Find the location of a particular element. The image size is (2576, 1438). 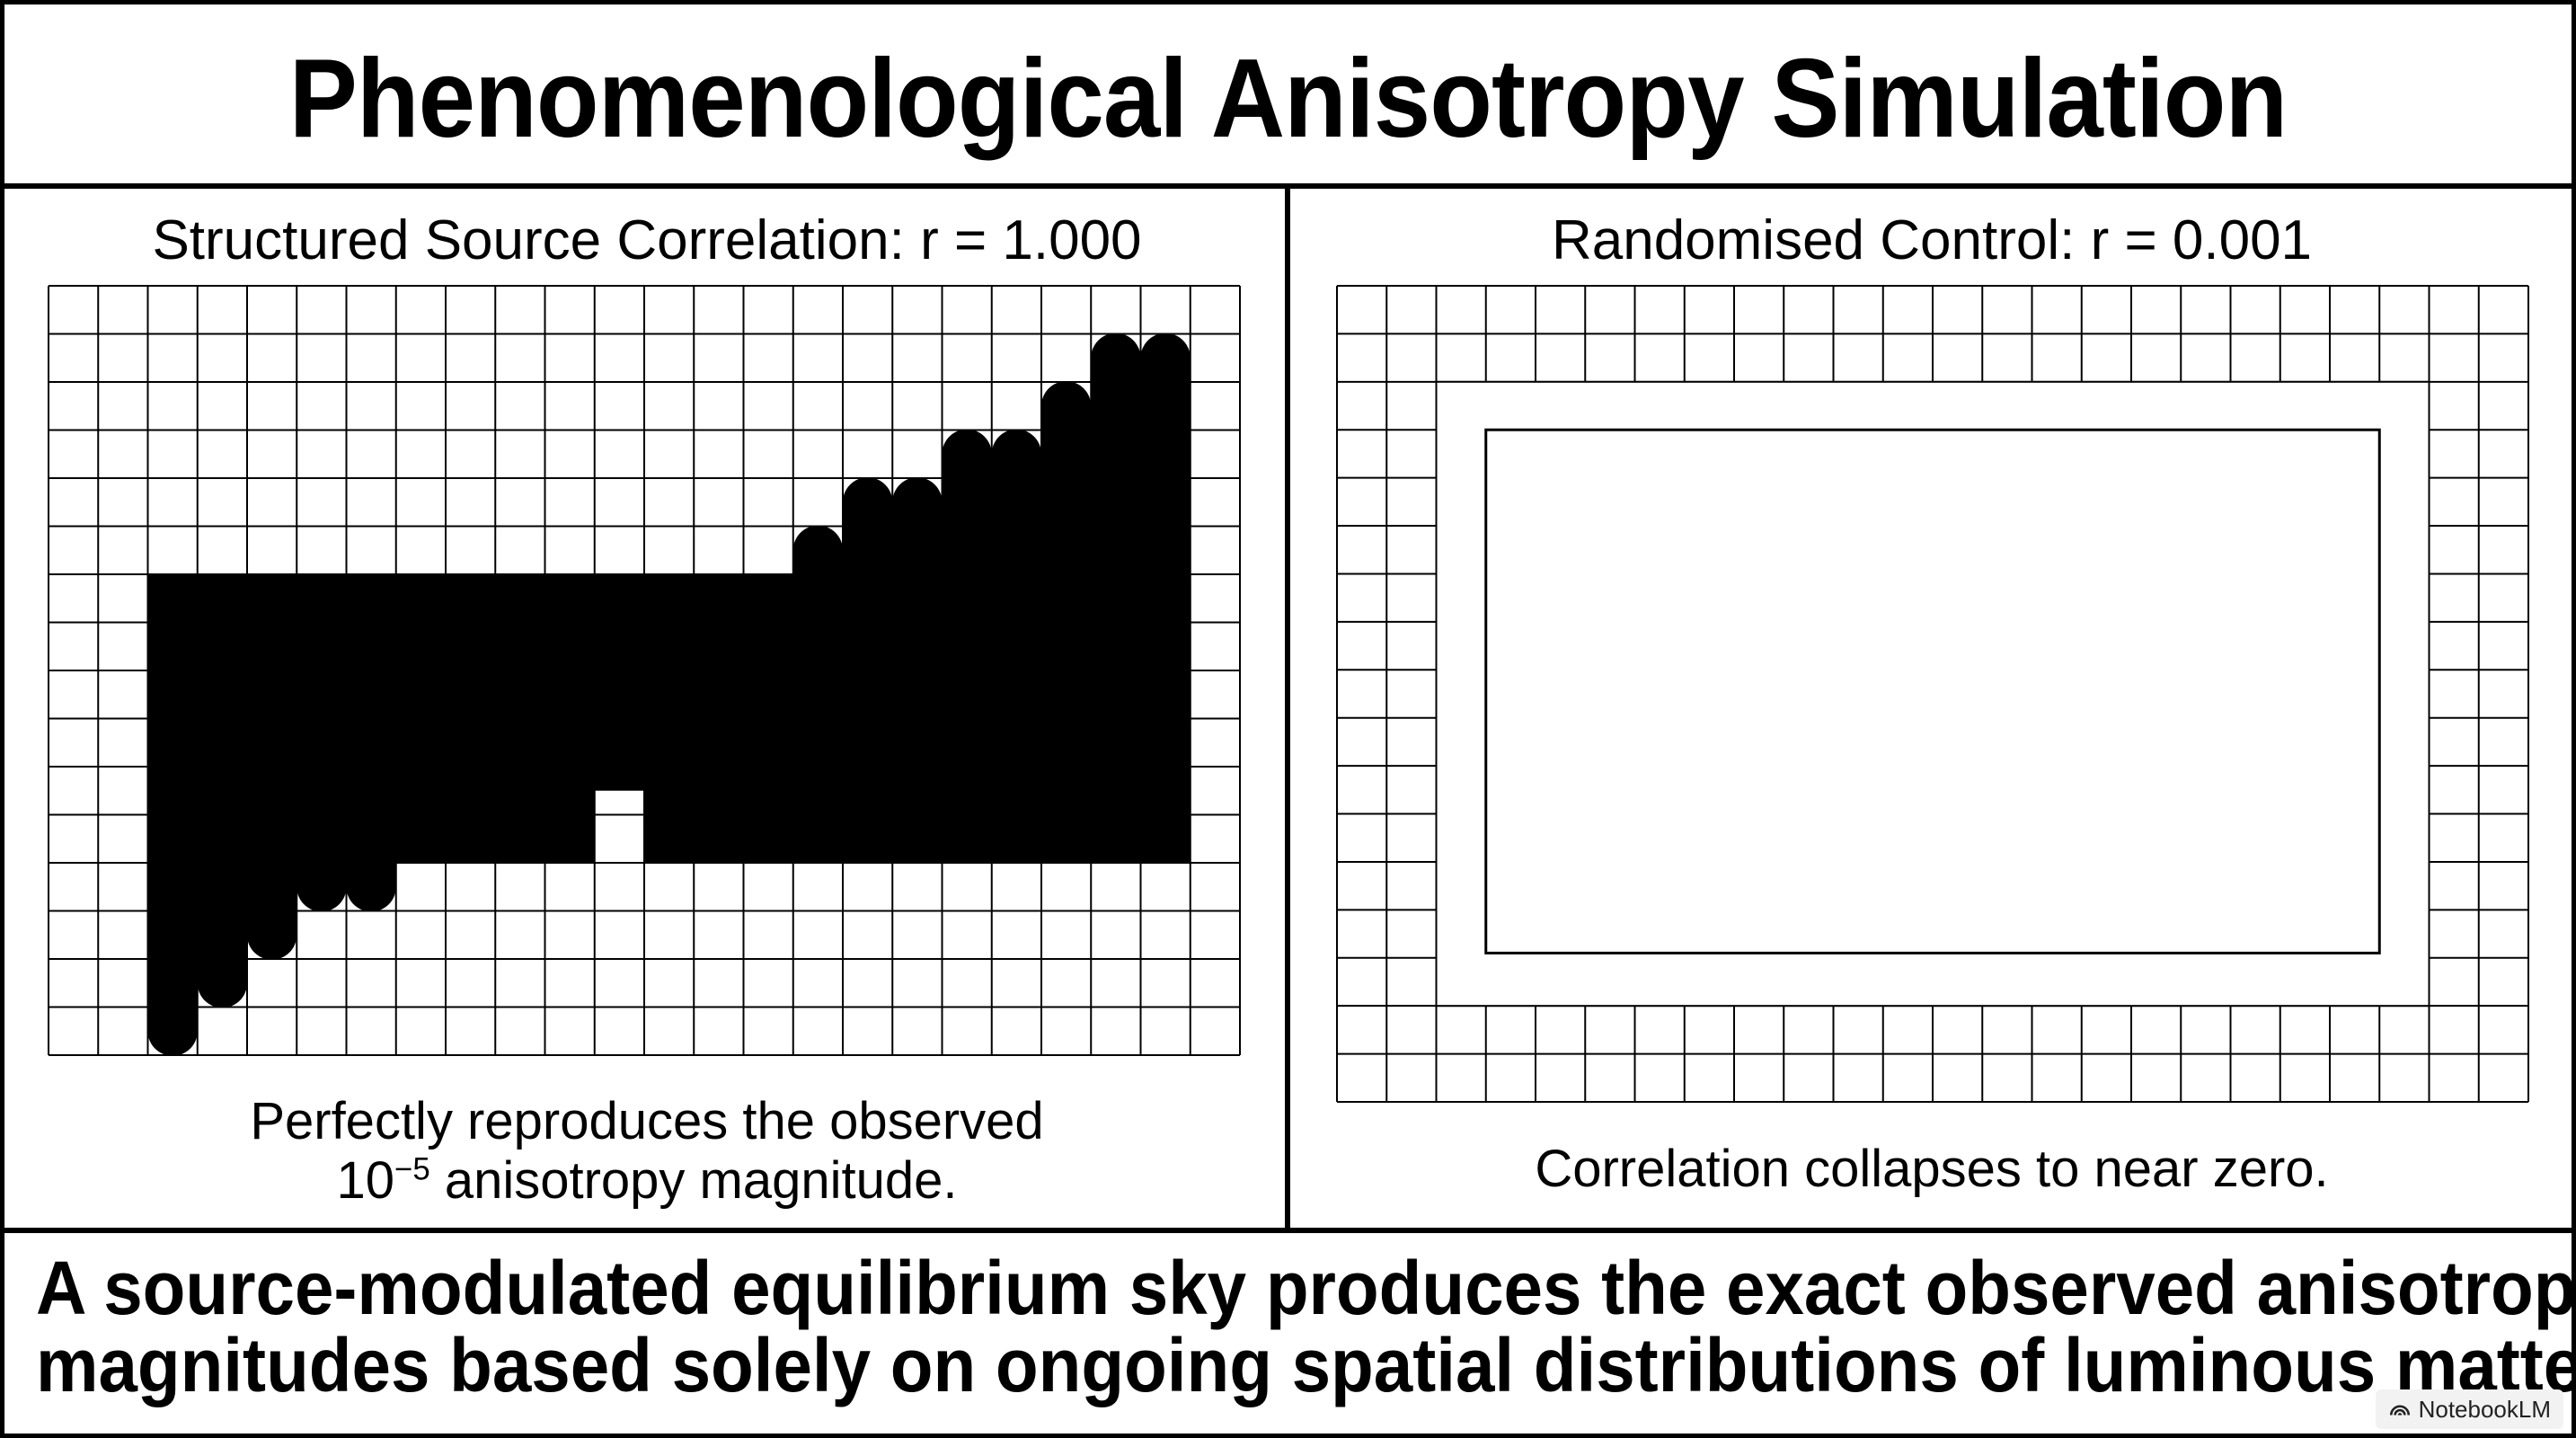

left-caption-line1: Perfectly reproduces the observed is located at coordinates (647, 1121).